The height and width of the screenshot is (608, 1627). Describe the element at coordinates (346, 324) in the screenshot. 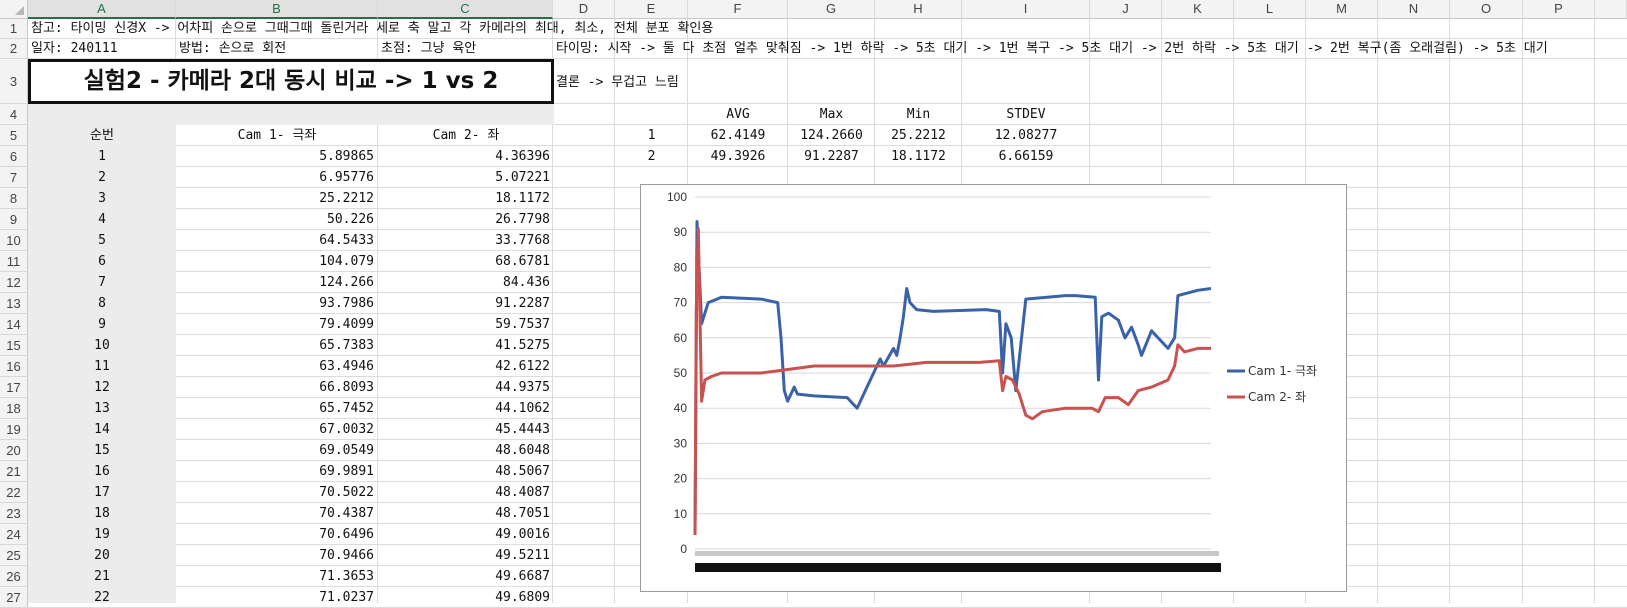

I see `cam1-value-cell: 79.4099` at that location.